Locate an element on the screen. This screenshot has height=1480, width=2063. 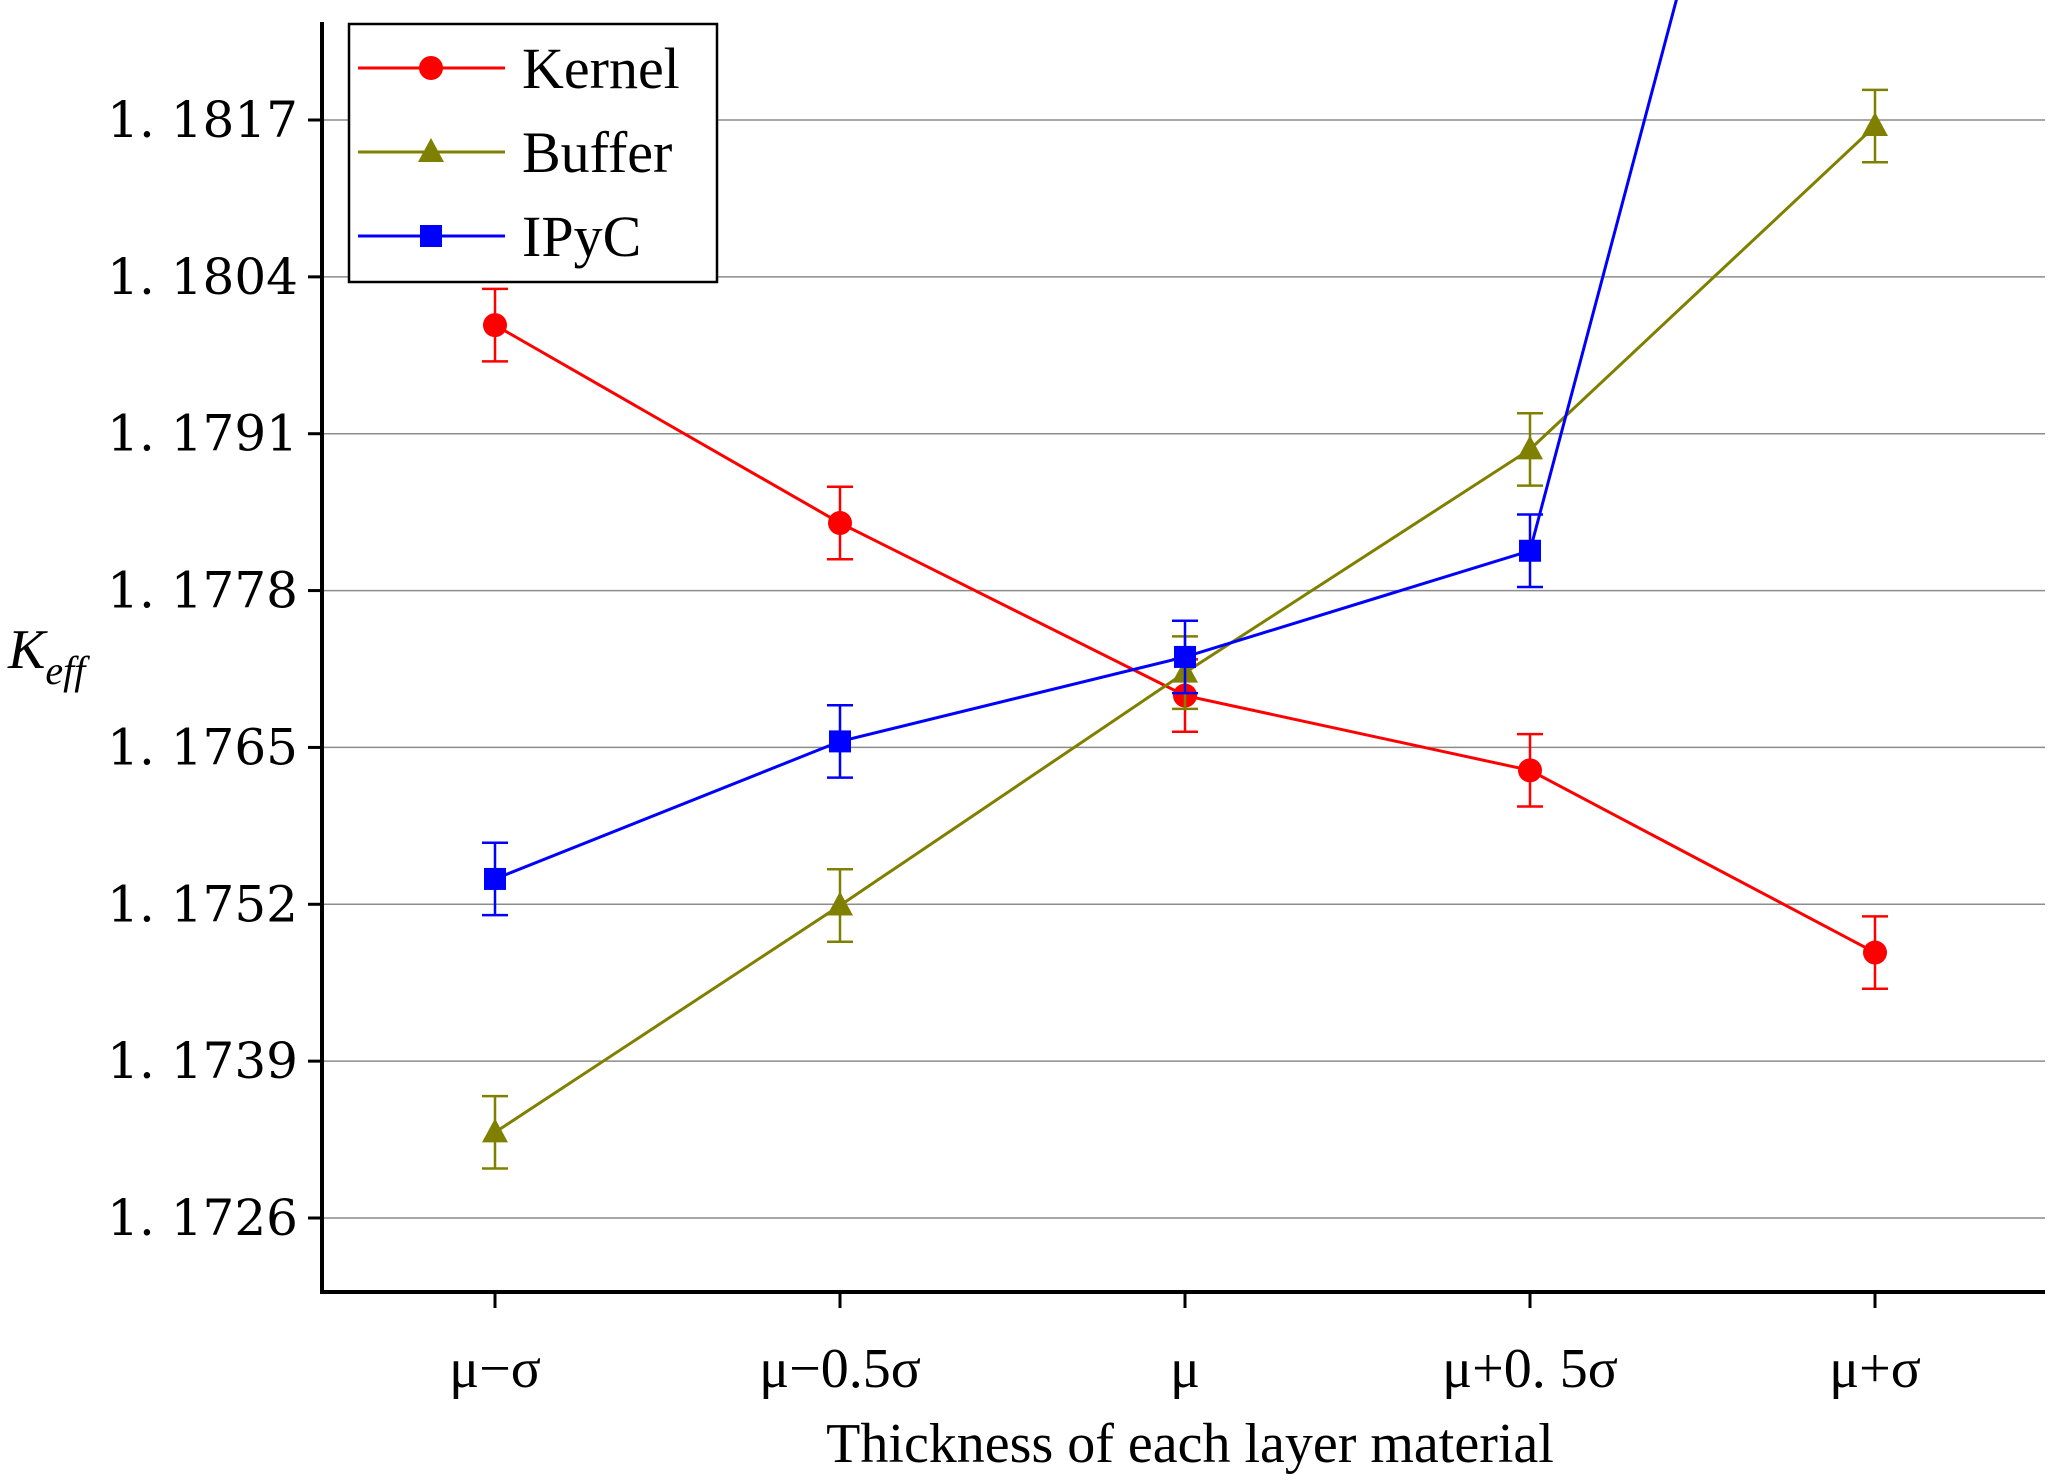
y-tick-label: 1. 1752 is located at coordinates (202, 904).